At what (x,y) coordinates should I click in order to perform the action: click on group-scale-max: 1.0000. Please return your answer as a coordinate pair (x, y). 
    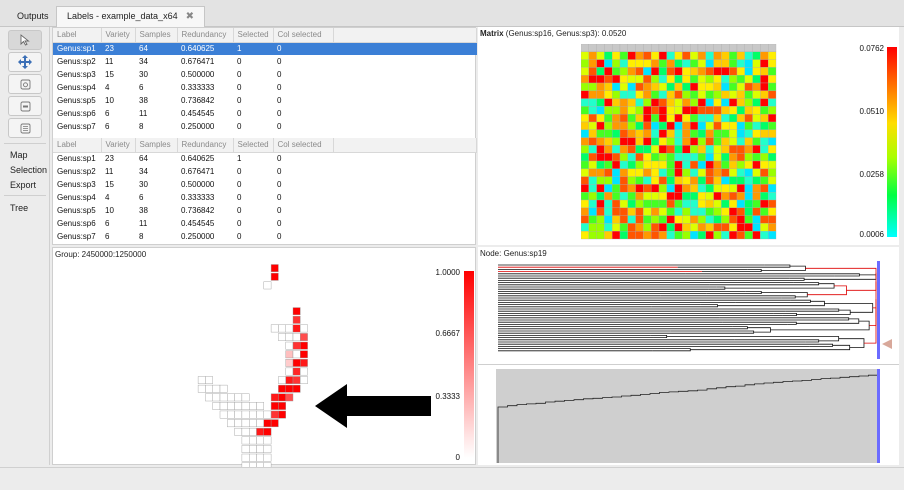
    Looking at the image, I should click on (447, 272).